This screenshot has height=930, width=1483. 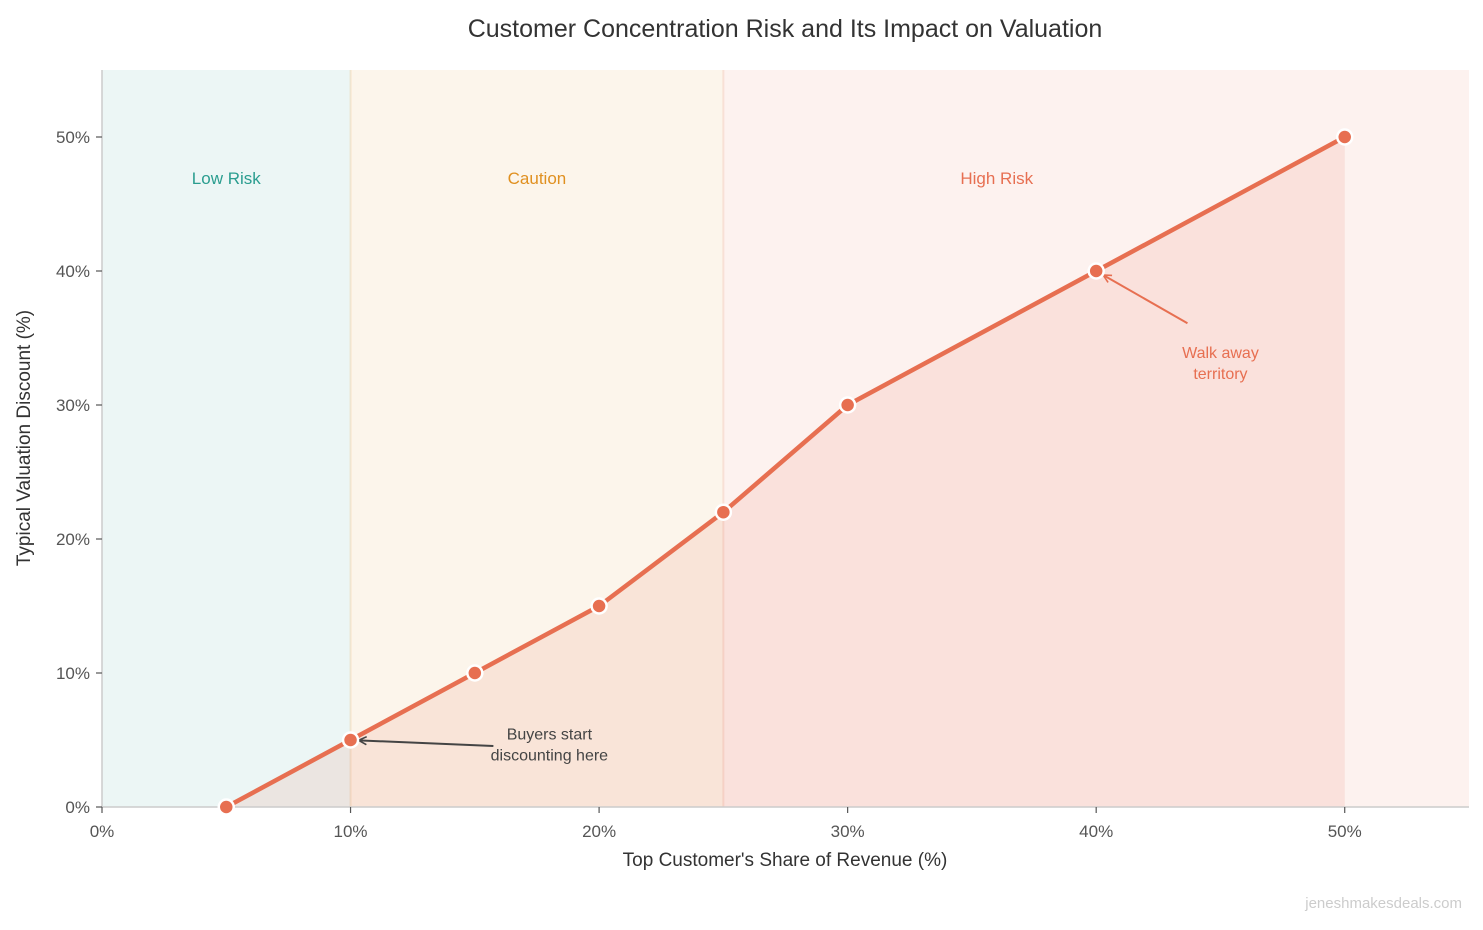 What do you see at coordinates (785, 860) in the screenshot?
I see `x-axis-label: Top Customer's Share of Revenue (%)` at bounding box center [785, 860].